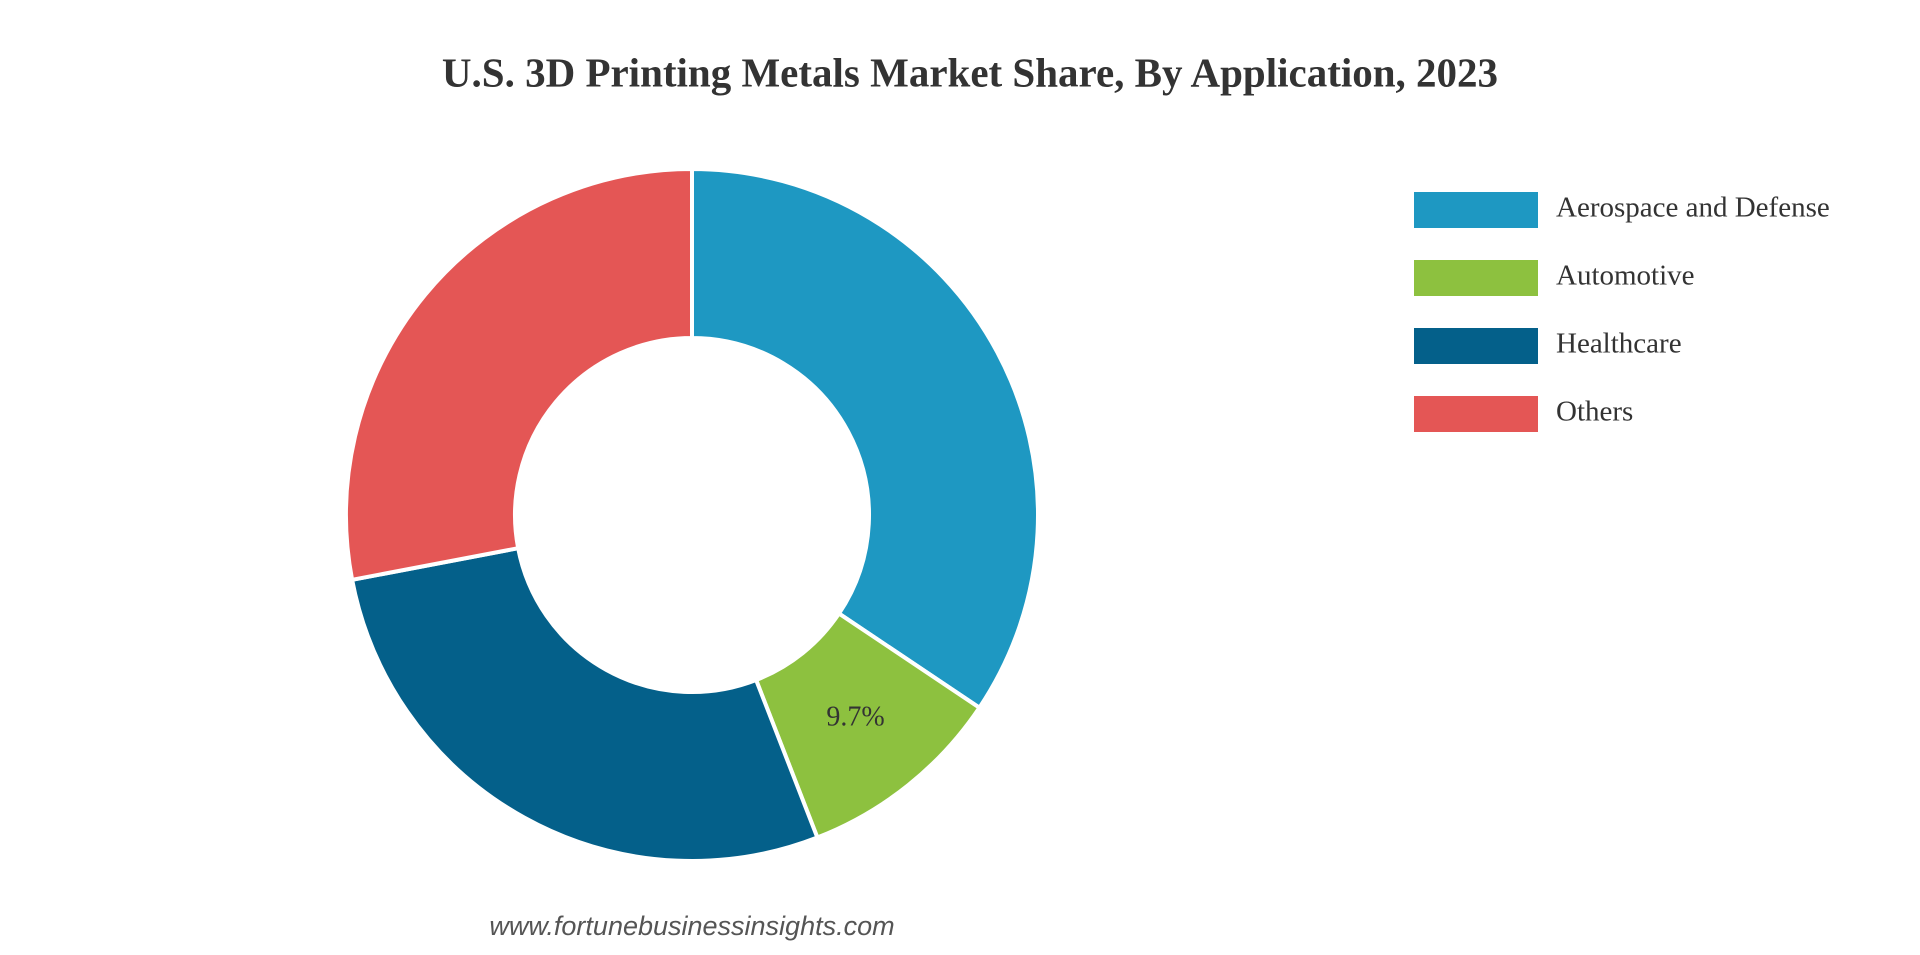 This screenshot has height=955, width=1920. What do you see at coordinates (1594, 412) in the screenshot?
I see `legend-label: Others` at bounding box center [1594, 412].